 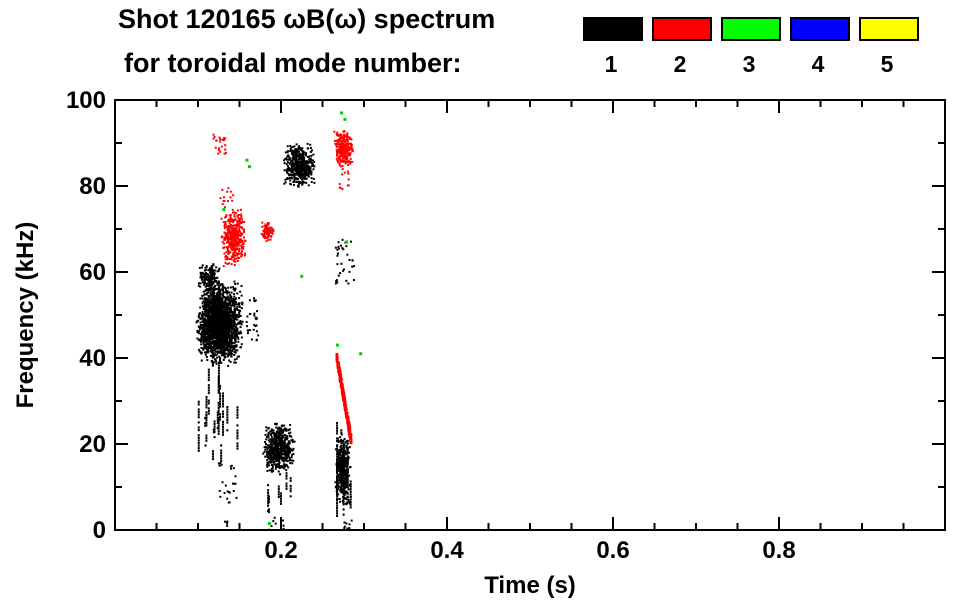 I want to click on y-axis-label: Frequency (kHz), so click(x=25, y=315).